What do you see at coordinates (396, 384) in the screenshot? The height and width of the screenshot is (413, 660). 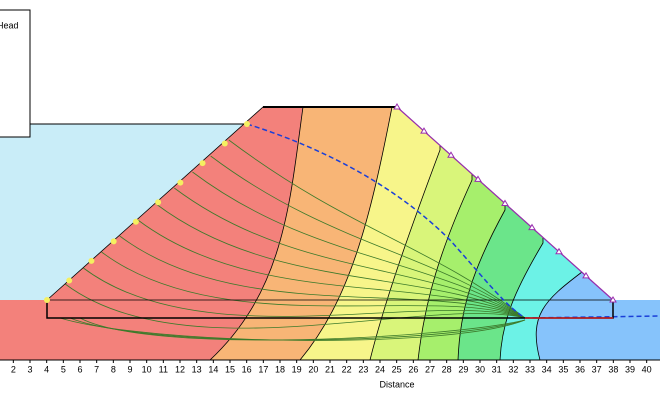 I see `x-axis-label: Distance` at bounding box center [396, 384].